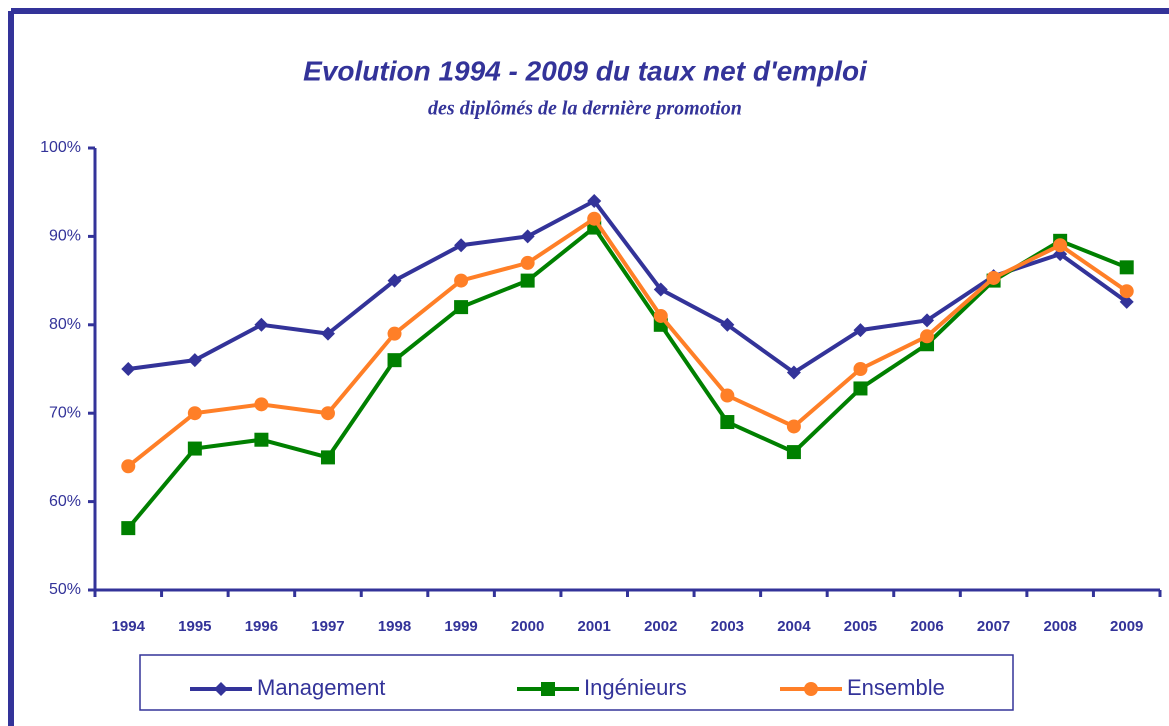 The width and height of the screenshot is (1169, 726). Describe the element at coordinates (794, 626) in the screenshot. I see `x-tick-label: 2004` at that location.